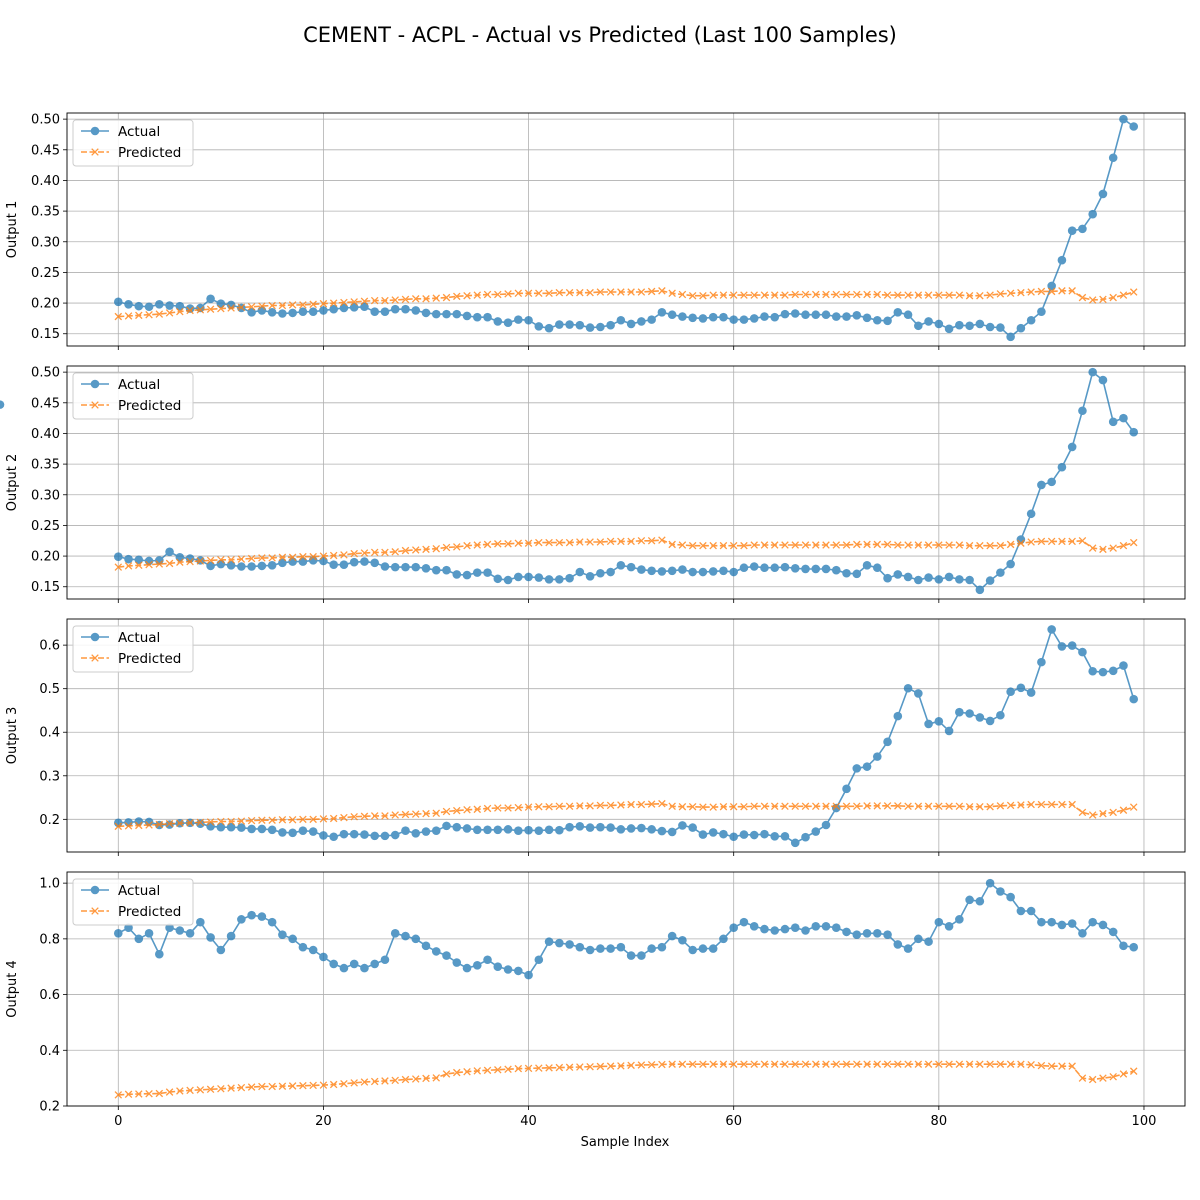  I want to click on y-tick-label: 0.40, so click(45, 181).